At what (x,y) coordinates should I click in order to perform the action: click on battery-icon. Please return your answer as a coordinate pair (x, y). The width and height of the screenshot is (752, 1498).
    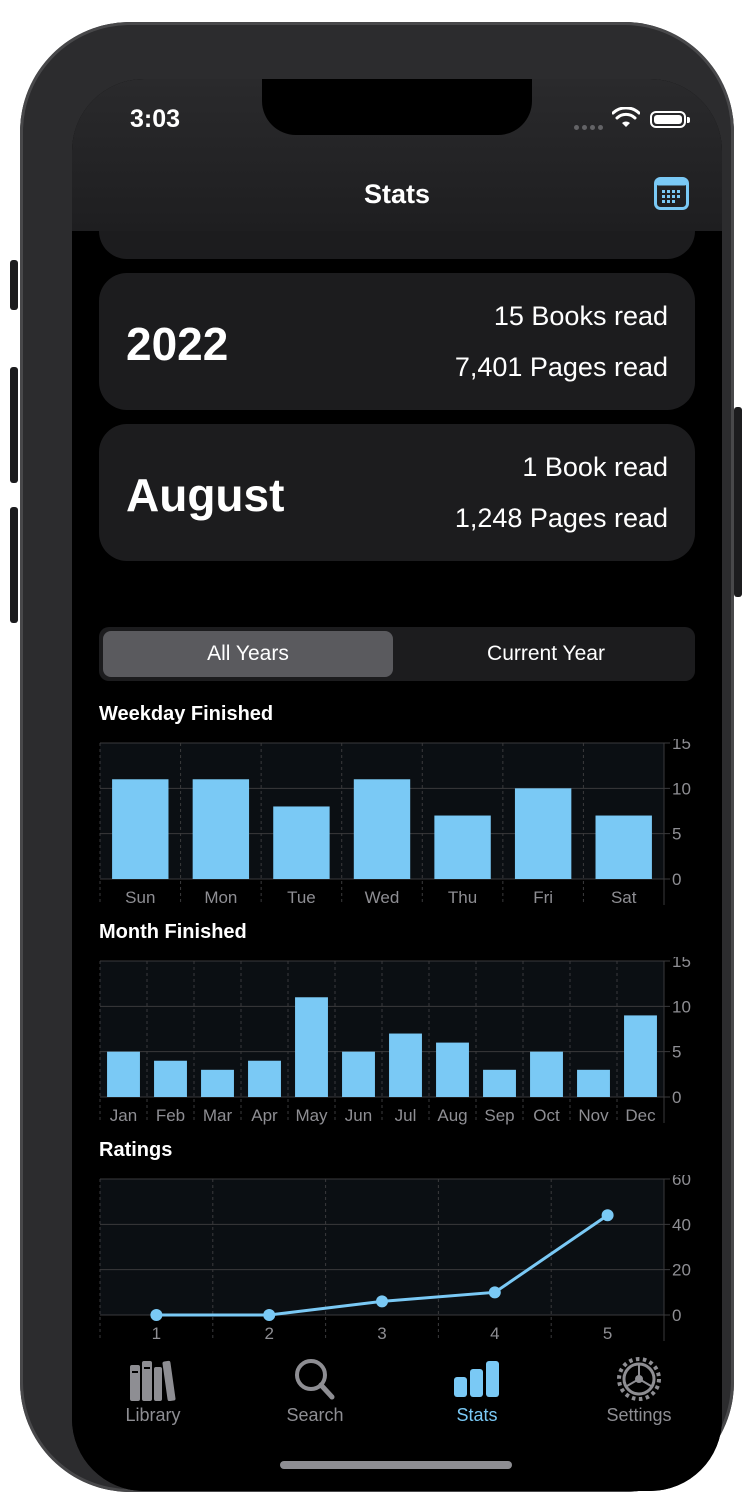
    Looking at the image, I should click on (670, 119).